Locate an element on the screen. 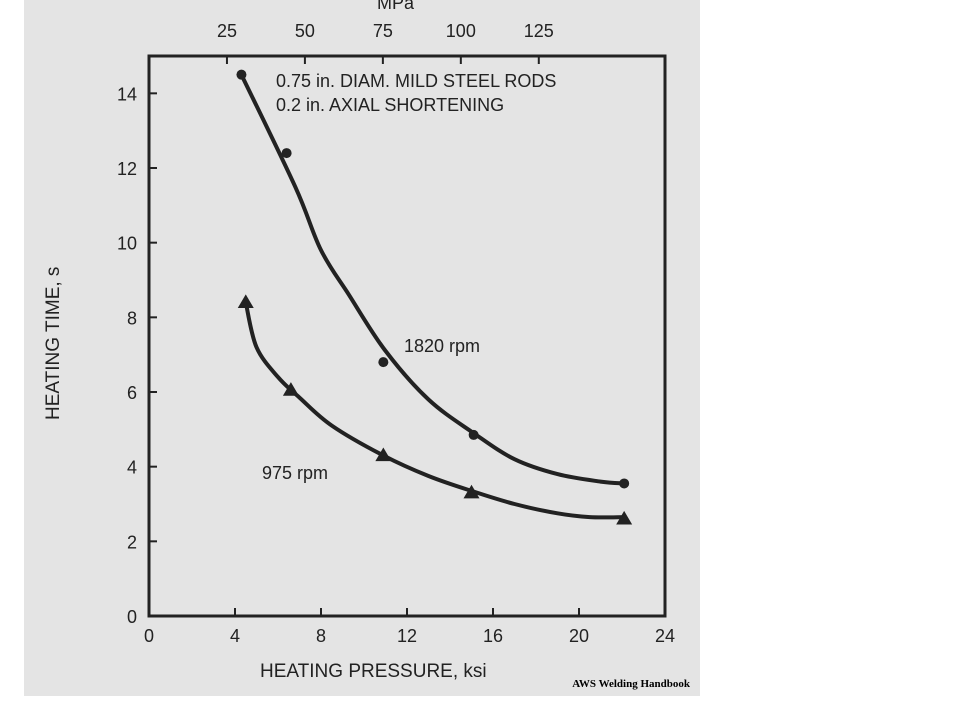 Image resolution: width=960 pixels, height=720 pixels. x-tick-label: 20 is located at coordinates (579, 636).